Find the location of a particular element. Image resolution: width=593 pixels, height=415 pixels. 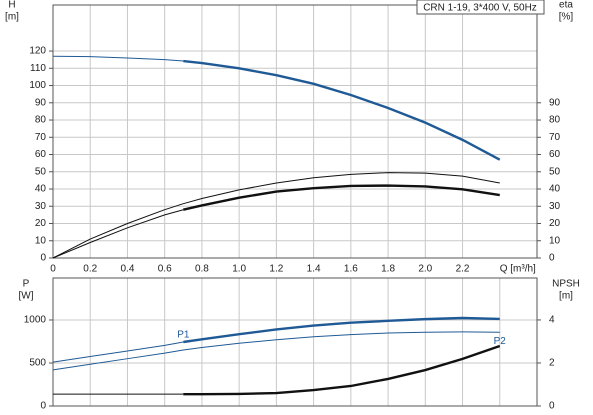

y2-tick-label: 20 is located at coordinates (555, 223).